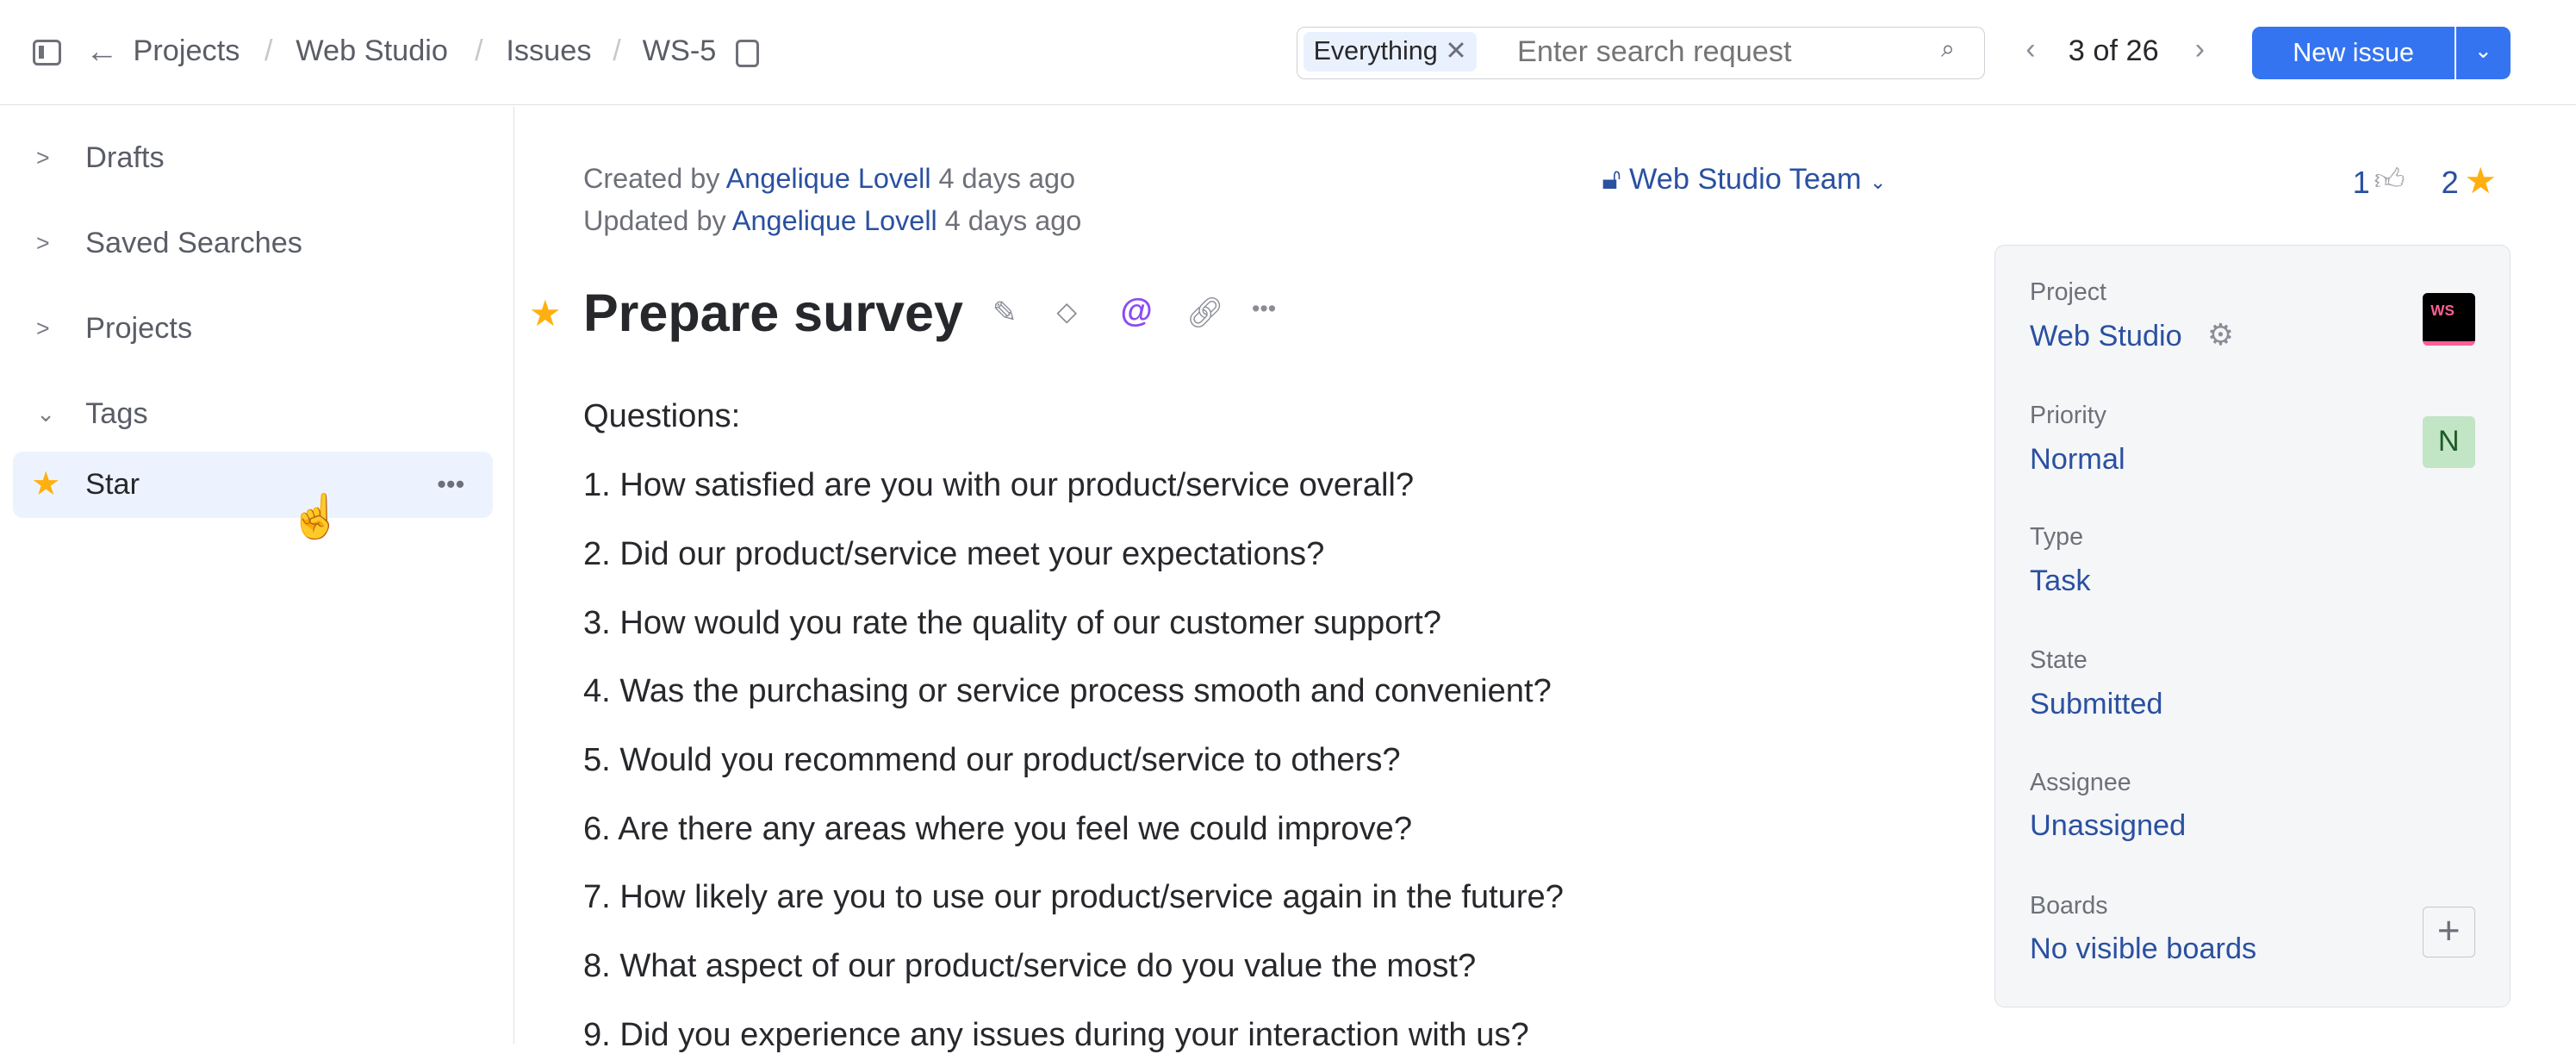 The height and width of the screenshot is (1054, 2576). Describe the element at coordinates (316, 516) in the screenshot. I see `hand-cursor-icon: ☝` at that location.